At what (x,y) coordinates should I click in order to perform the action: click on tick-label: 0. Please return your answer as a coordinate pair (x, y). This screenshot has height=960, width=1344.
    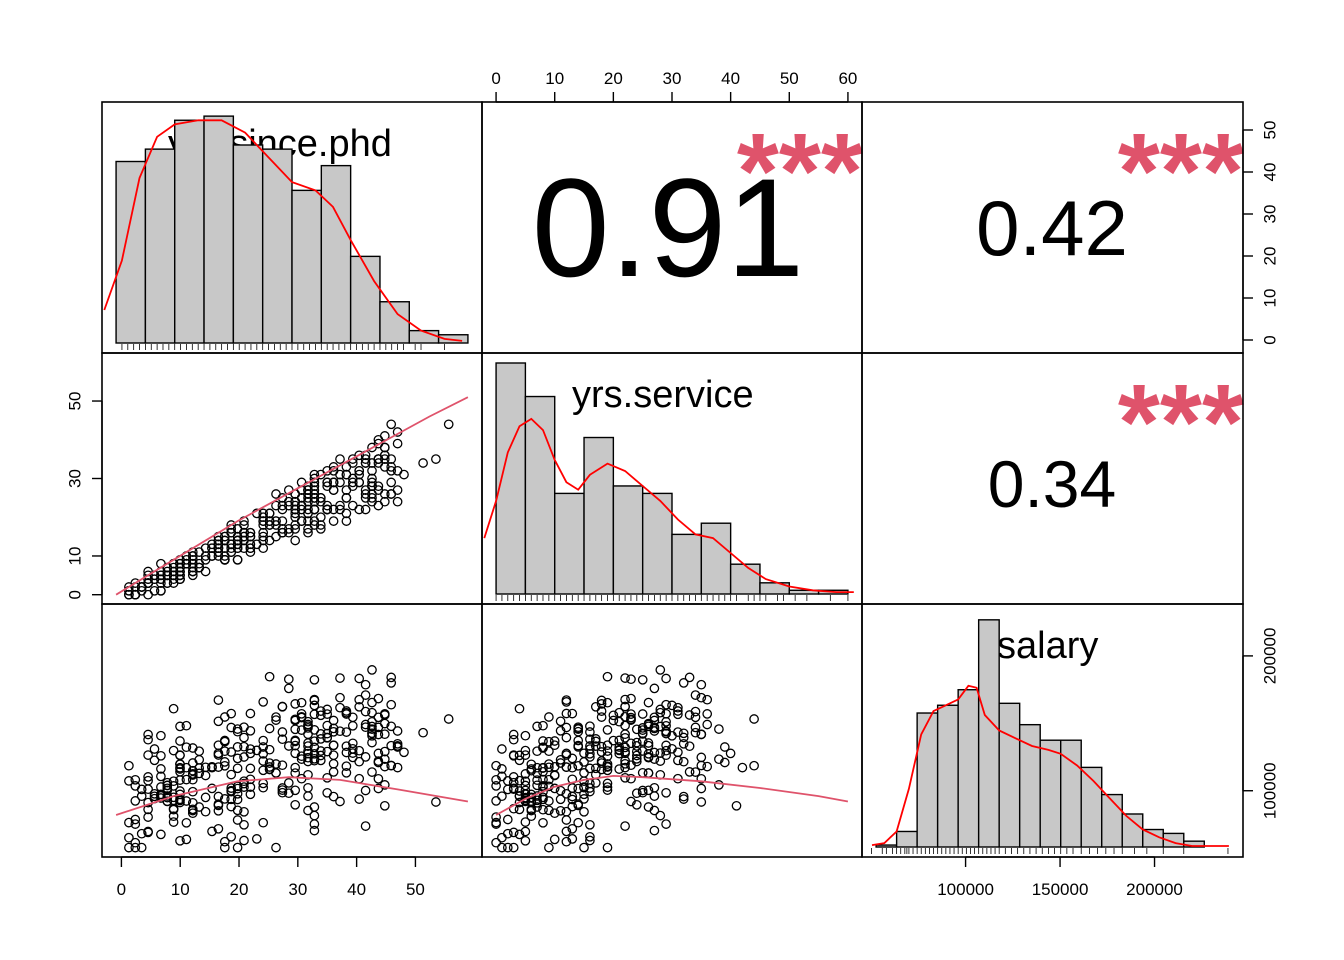
    Looking at the image, I should click on (495, 78).